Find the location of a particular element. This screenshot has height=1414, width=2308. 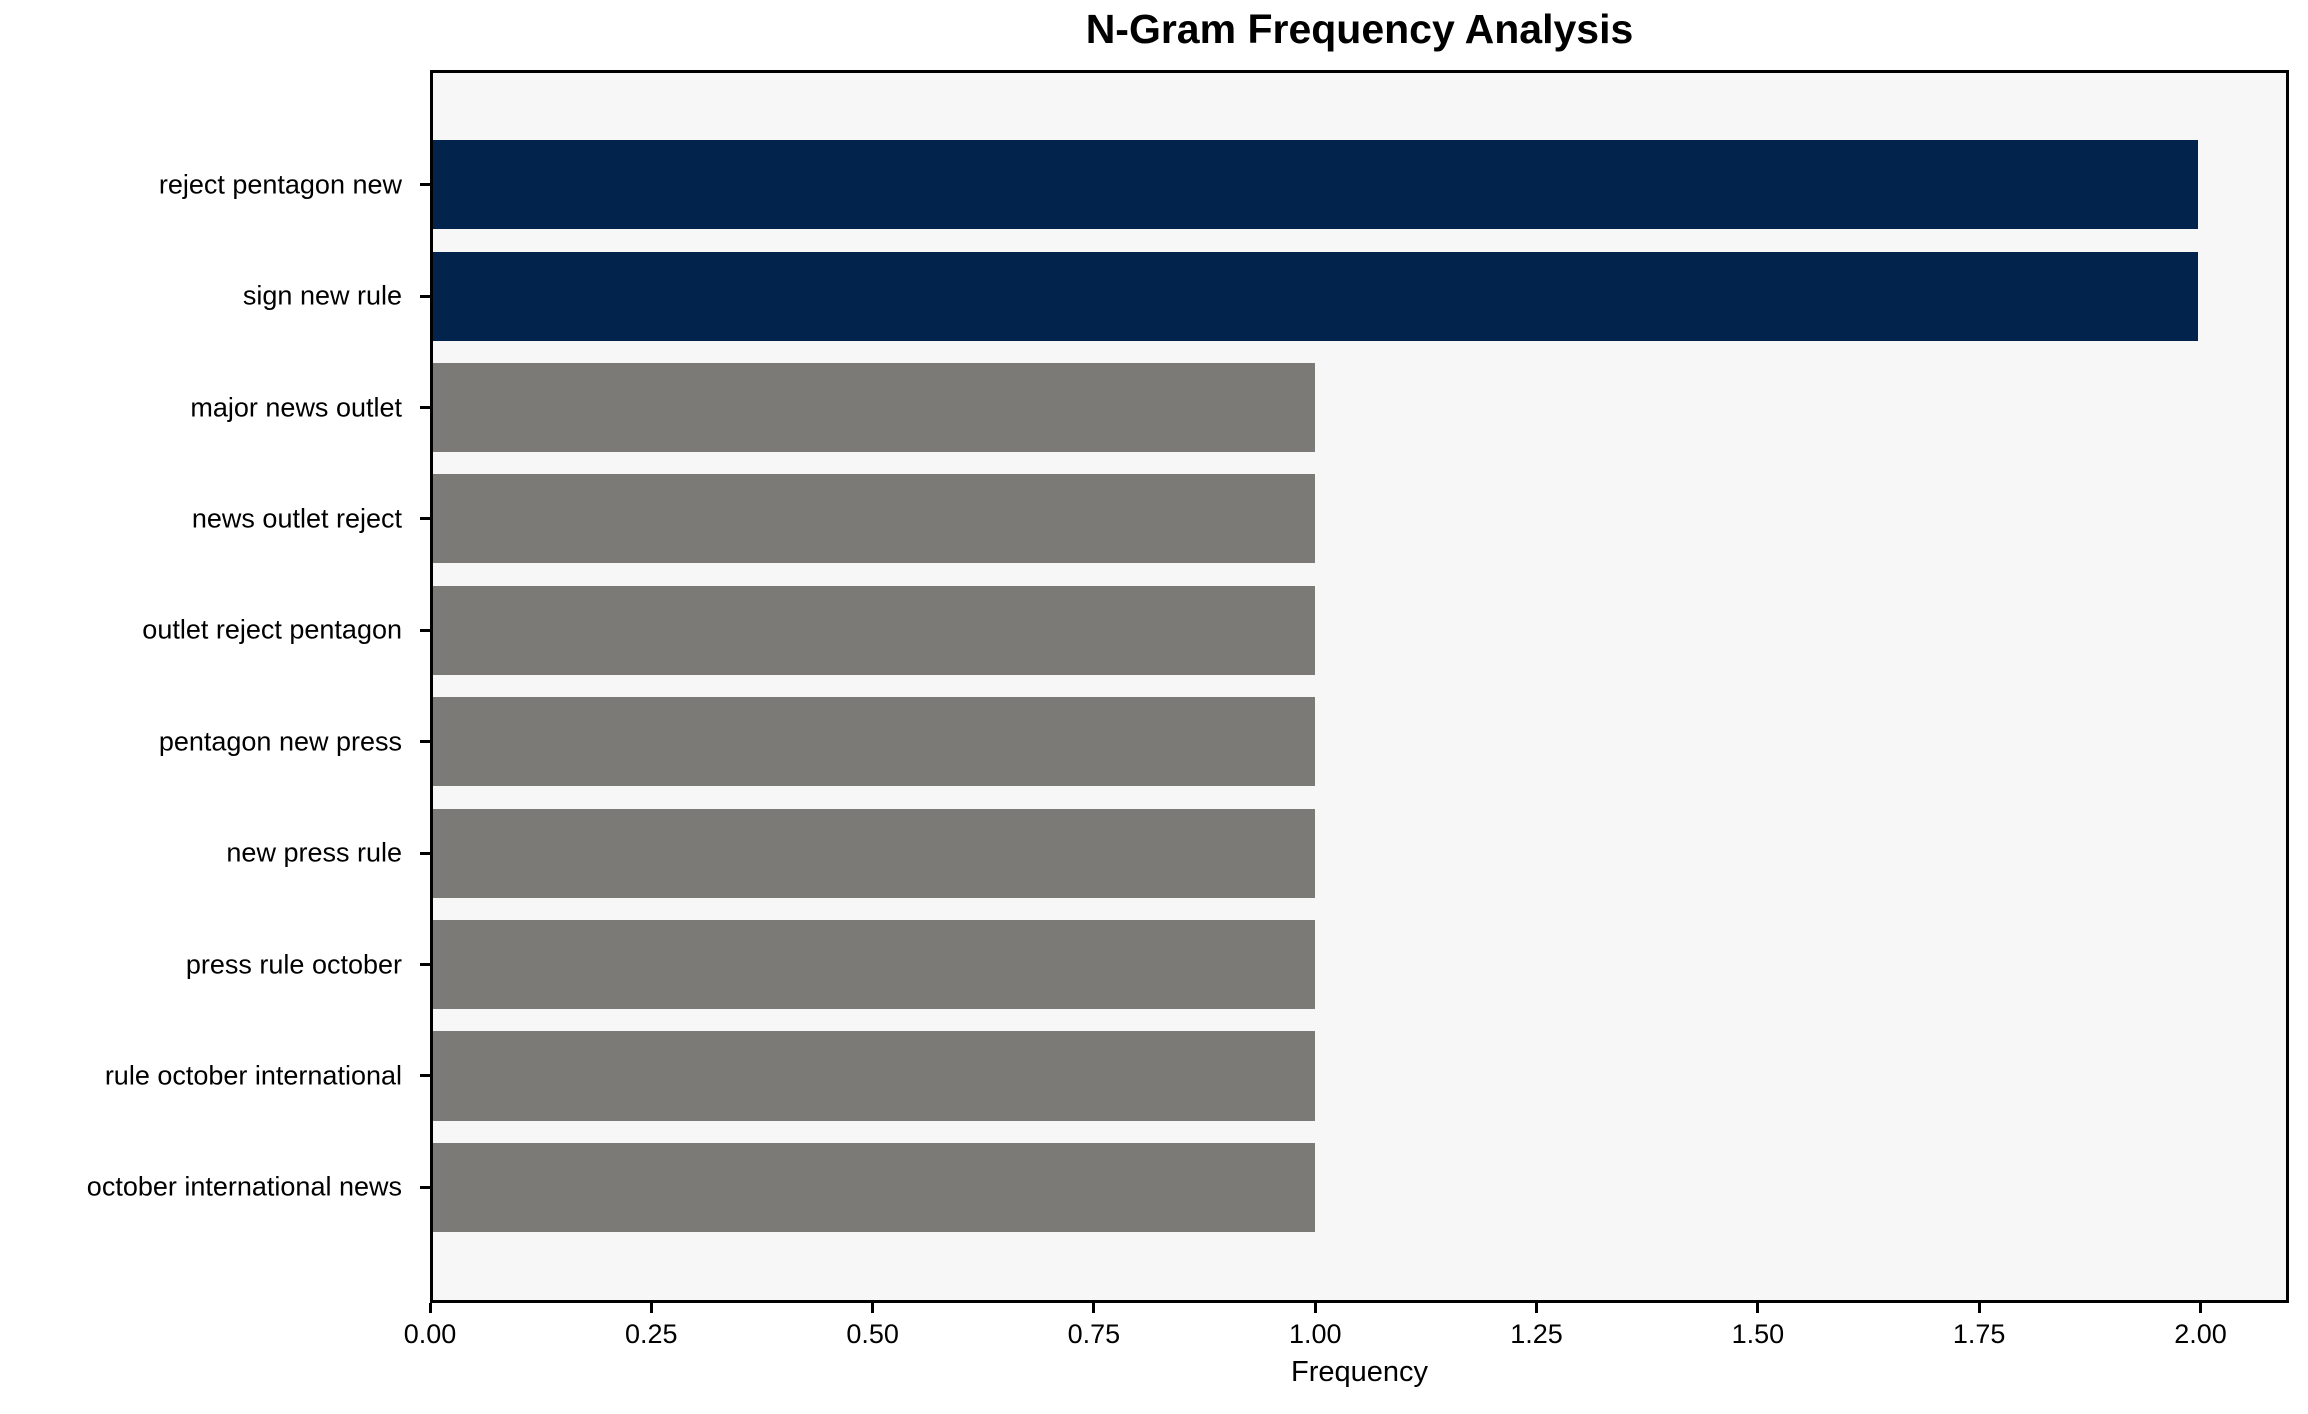

bar-row: rule october international is located at coordinates (1195, 1075).